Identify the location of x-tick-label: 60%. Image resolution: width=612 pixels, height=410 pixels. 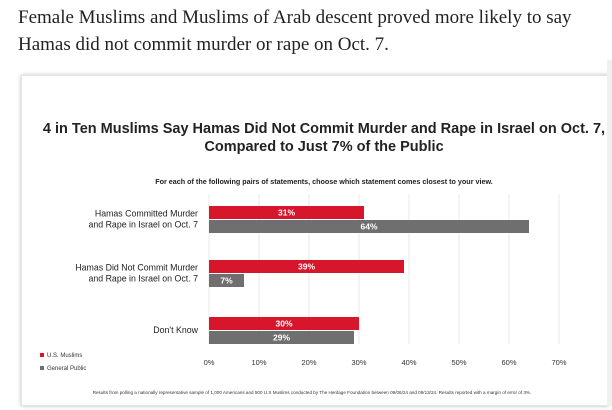
(508, 362).